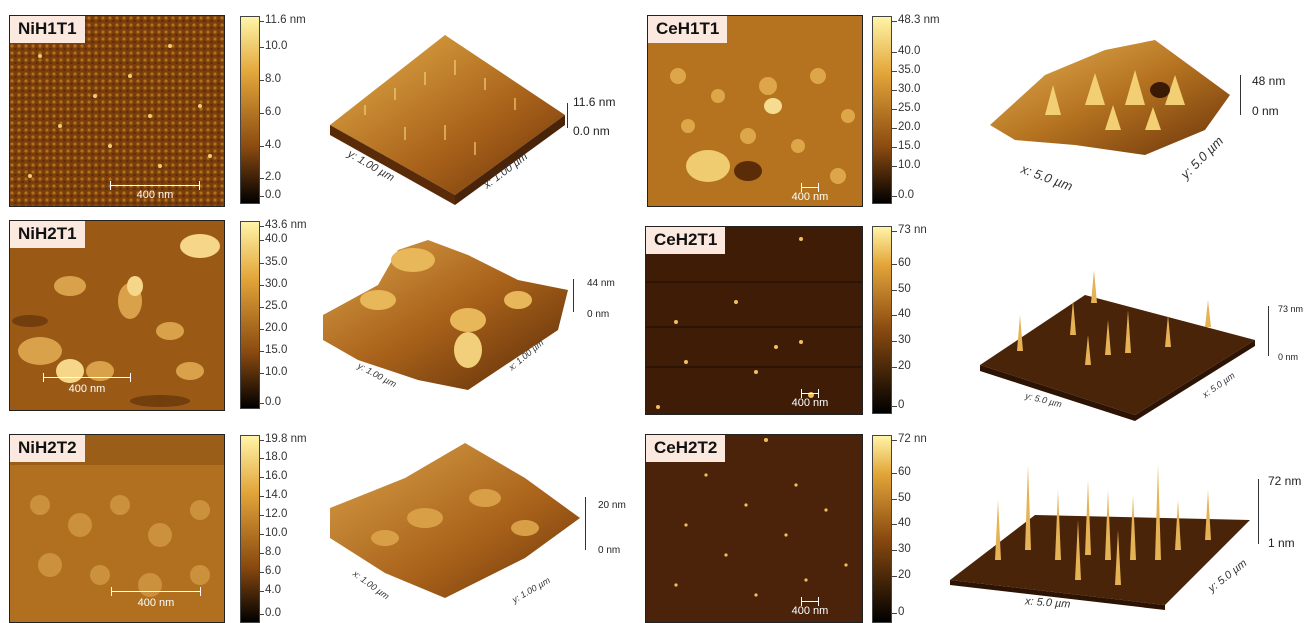 Image resolution: width=1307 pixels, height=623 pixels. Describe the element at coordinates (1285, 481) in the screenshot. I see `z-axis-top-label: 72 nm` at that location.